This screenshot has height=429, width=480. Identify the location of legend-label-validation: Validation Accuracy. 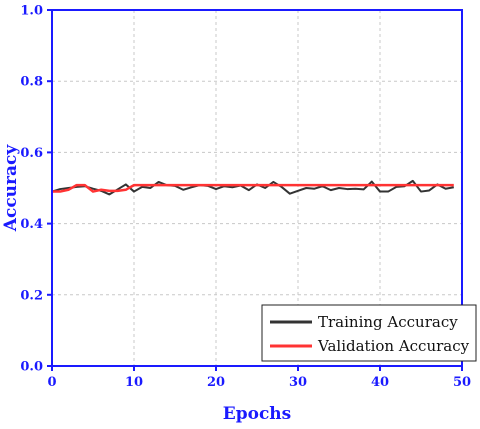
(393, 346).